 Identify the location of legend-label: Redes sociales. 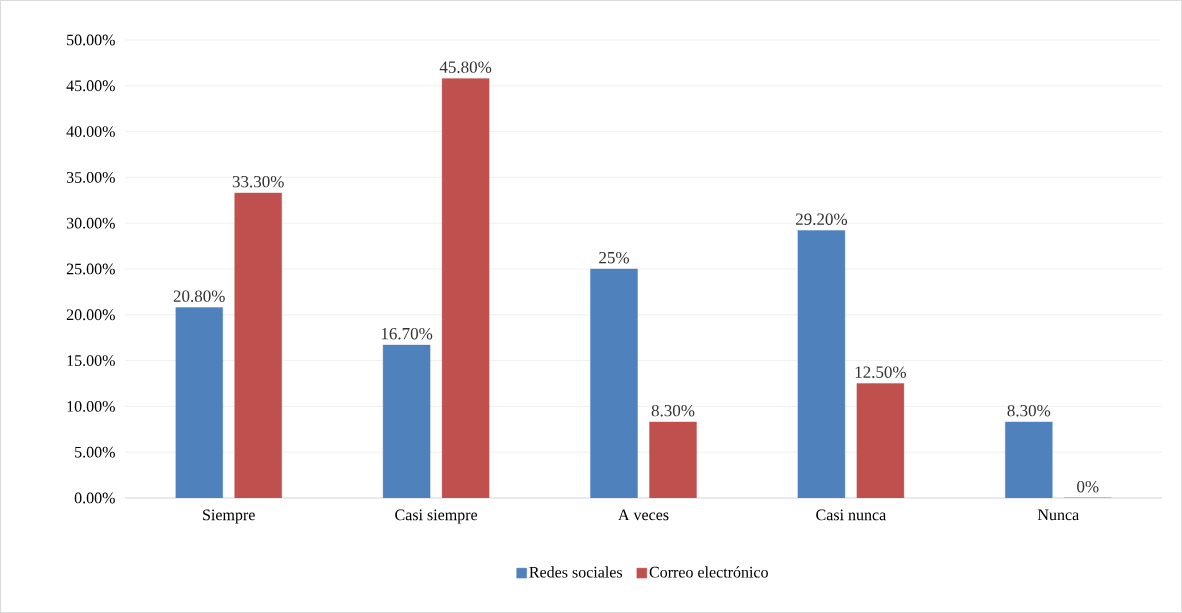
(576, 572).